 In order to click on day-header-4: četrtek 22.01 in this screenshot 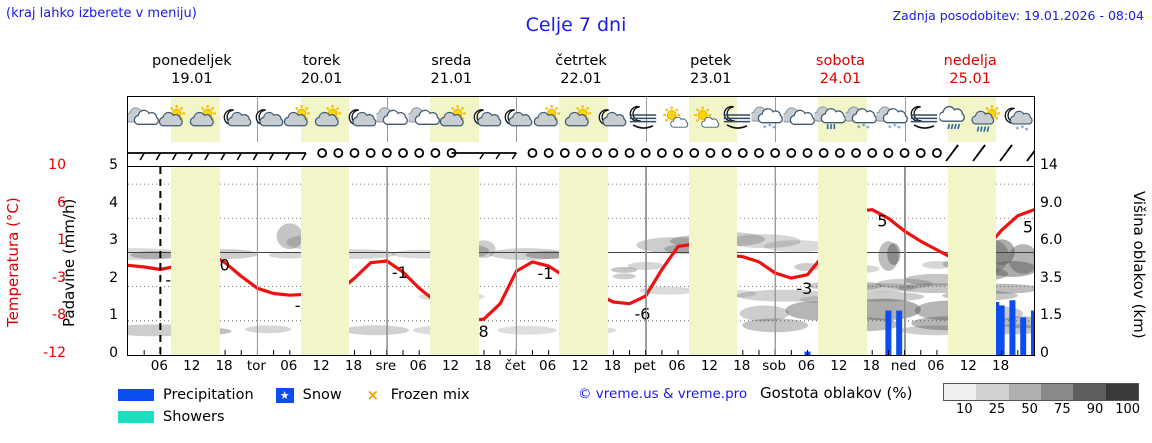, I will do `click(581, 72)`.